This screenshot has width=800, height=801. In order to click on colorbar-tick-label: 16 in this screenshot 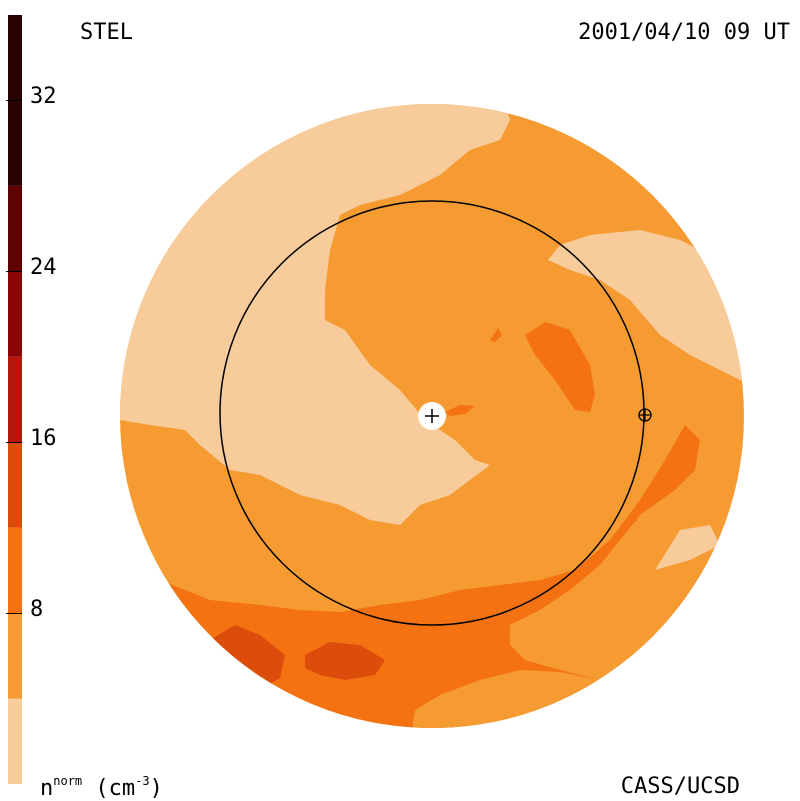, I will do `click(43, 438)`.